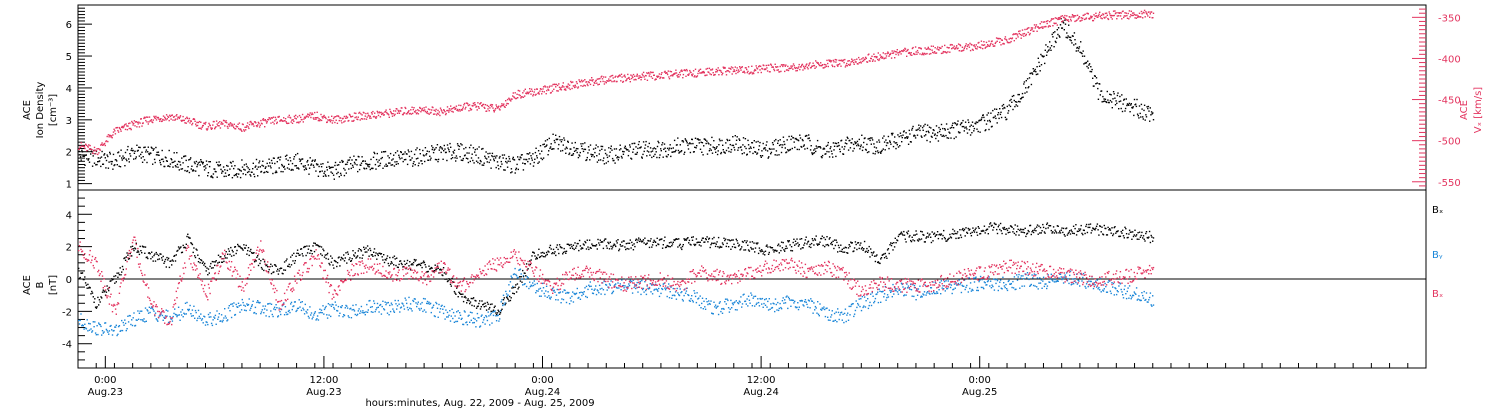 The height and width of the screenshot is (410, 1500). I want to click on density-tick-label: 5, so click(69, 57).